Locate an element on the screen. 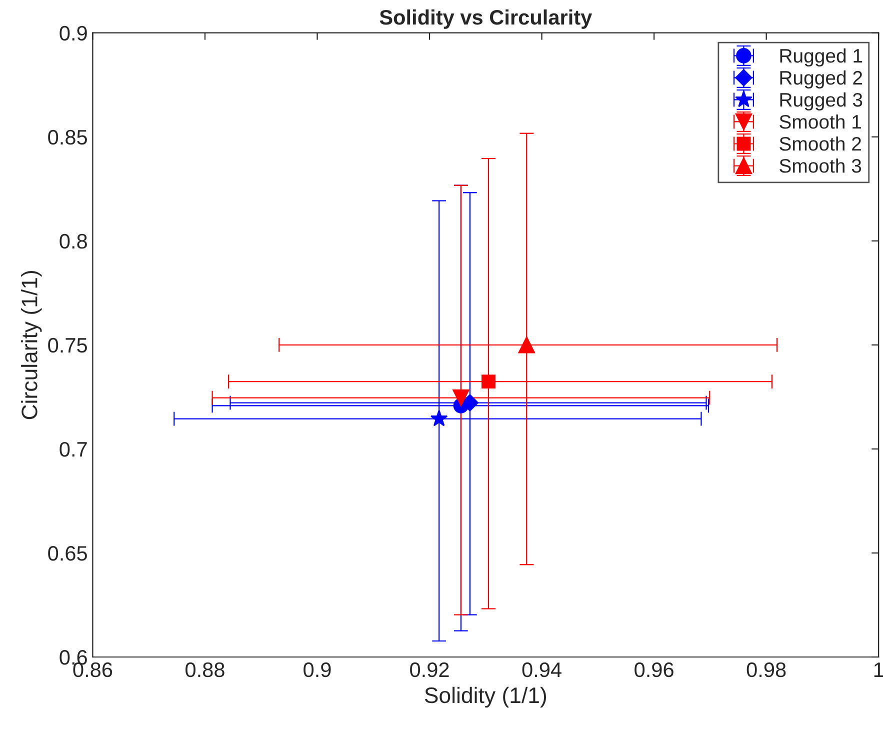 The width and height of the screenshot is (883, 730). chart-title: Solidity vs Circularity is located at coordinates (486, 19).